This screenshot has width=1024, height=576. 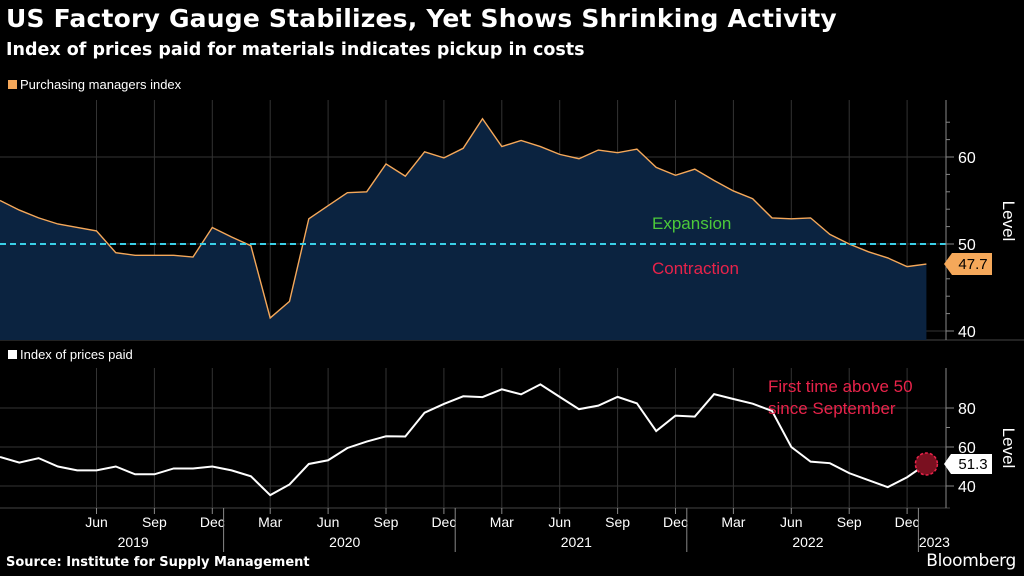 I want to click on prices-legend-swatch, so click(x=12, y=354).